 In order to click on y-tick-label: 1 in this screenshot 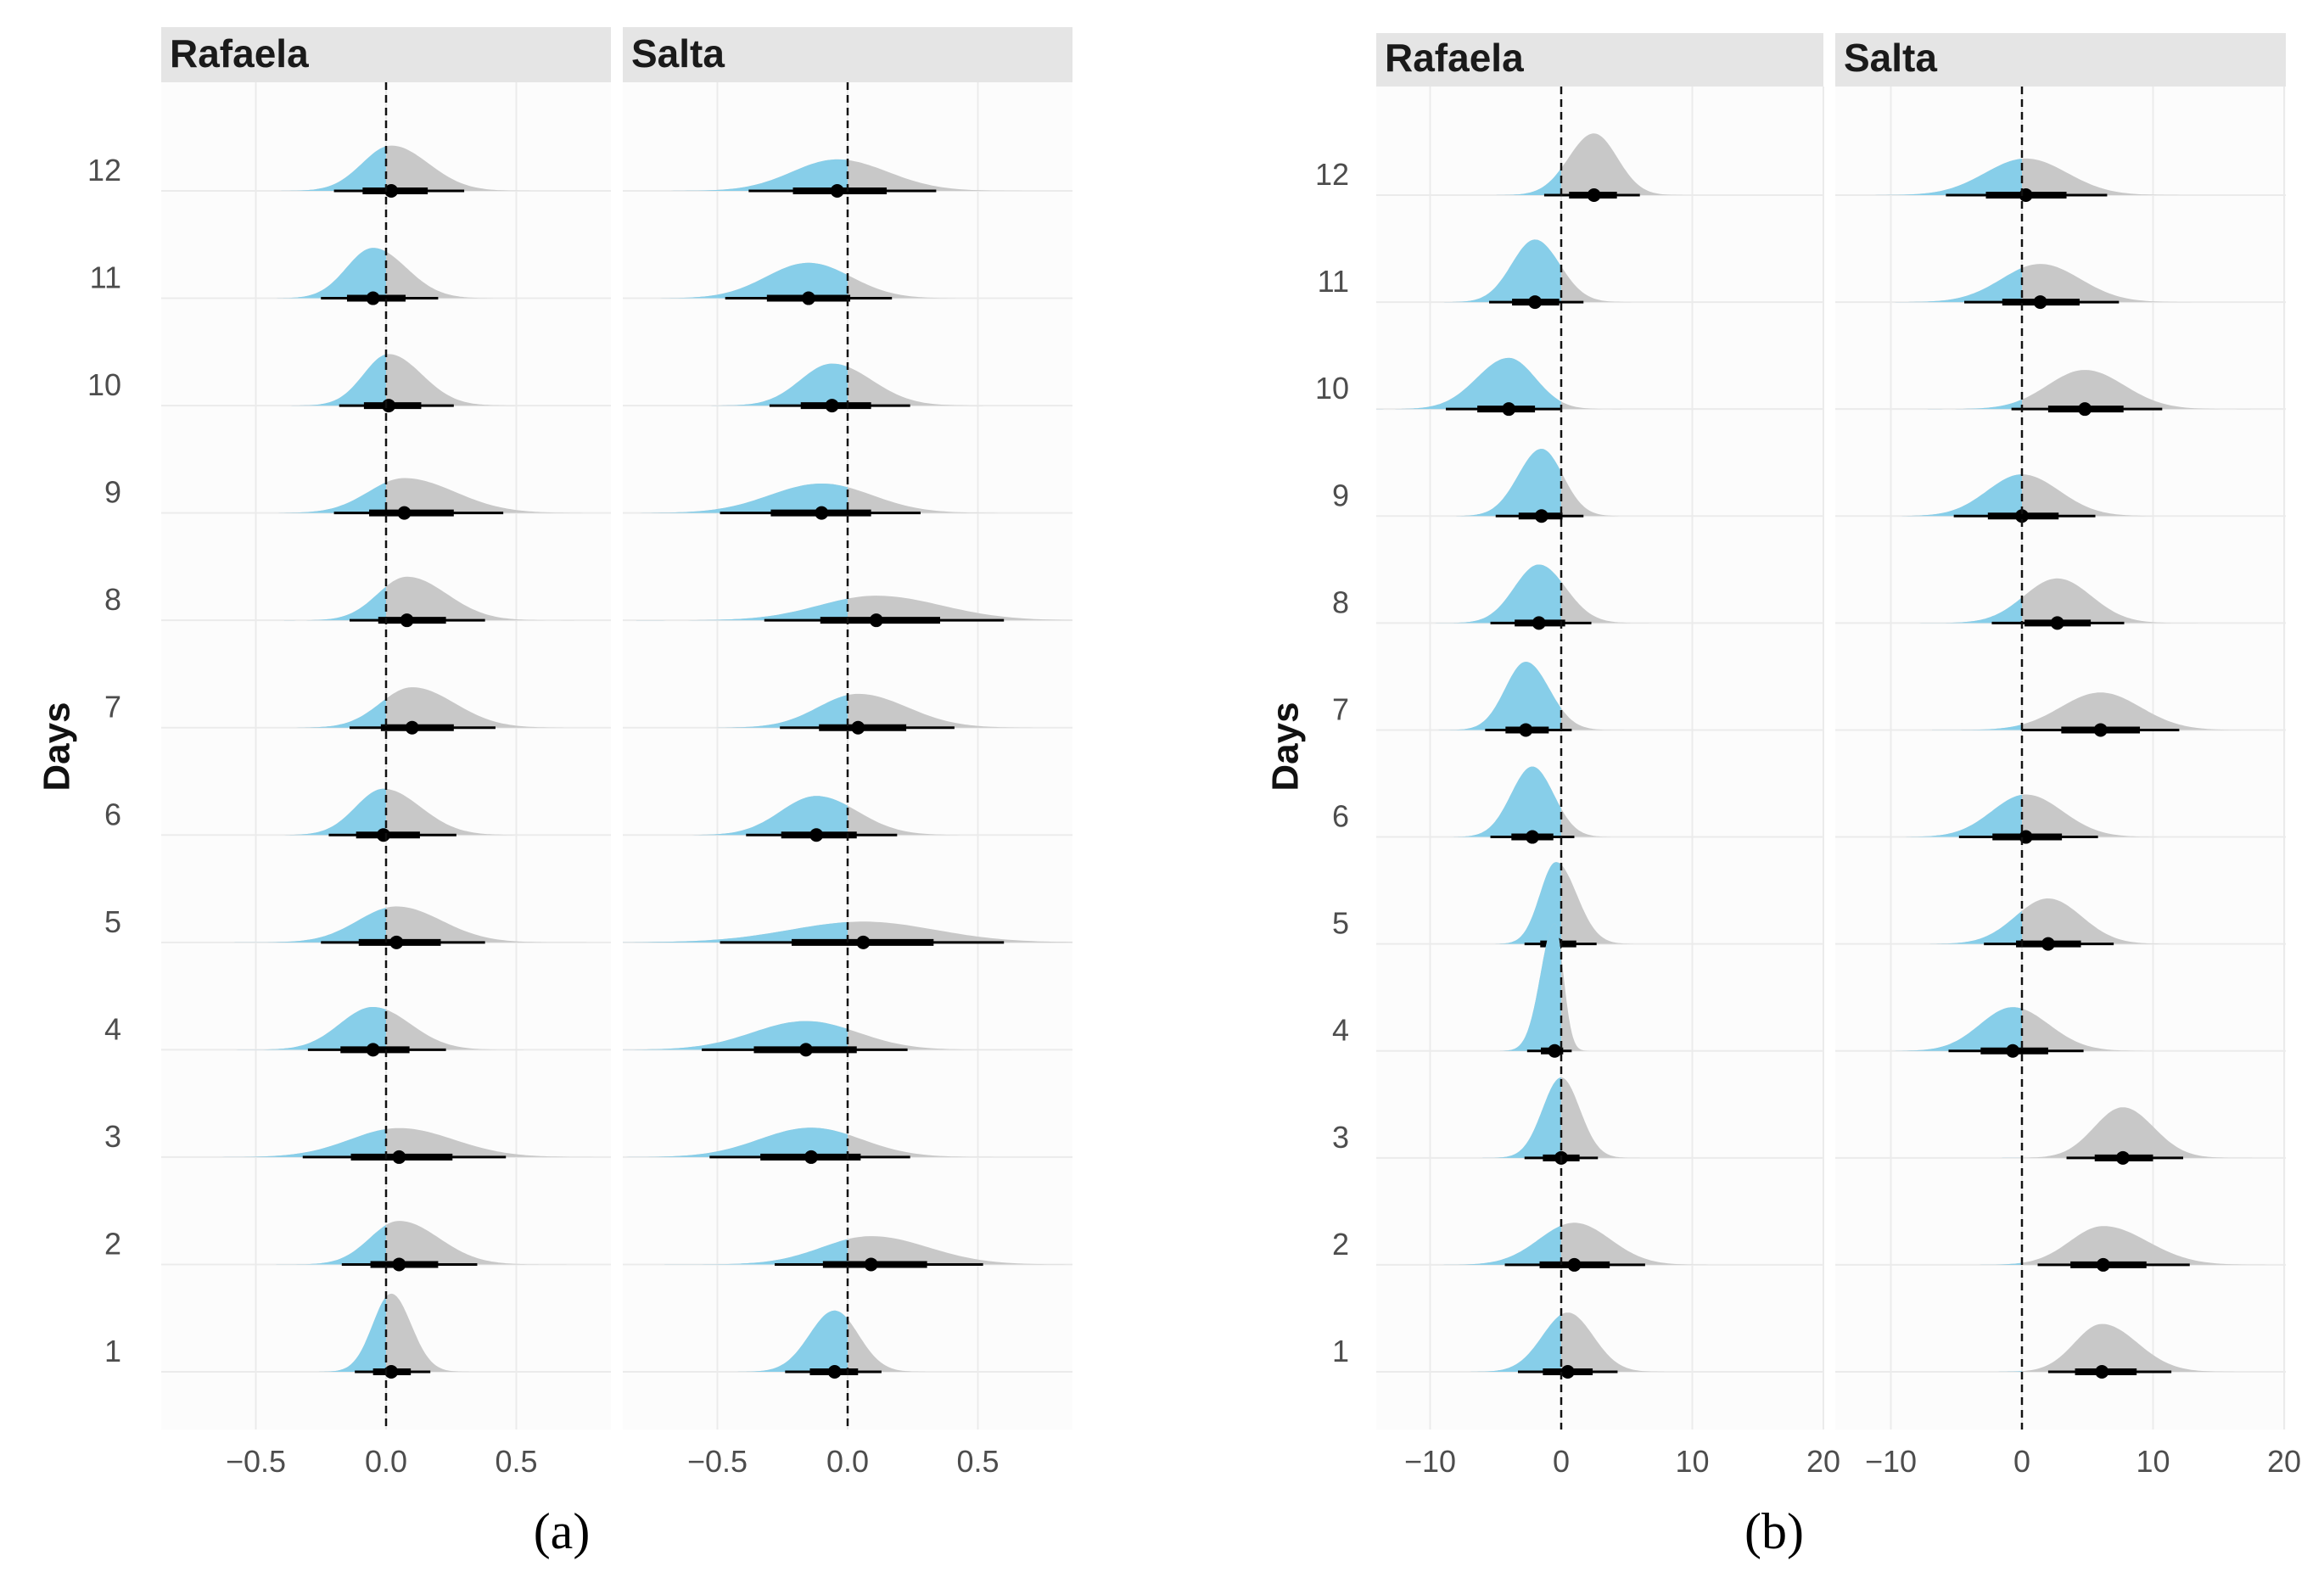, I will do `click(113, 1351)`.